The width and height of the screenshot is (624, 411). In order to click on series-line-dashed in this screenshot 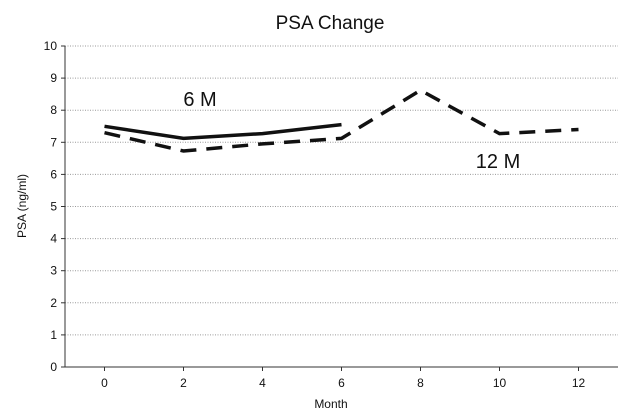, I will do `click(341, 120)`.